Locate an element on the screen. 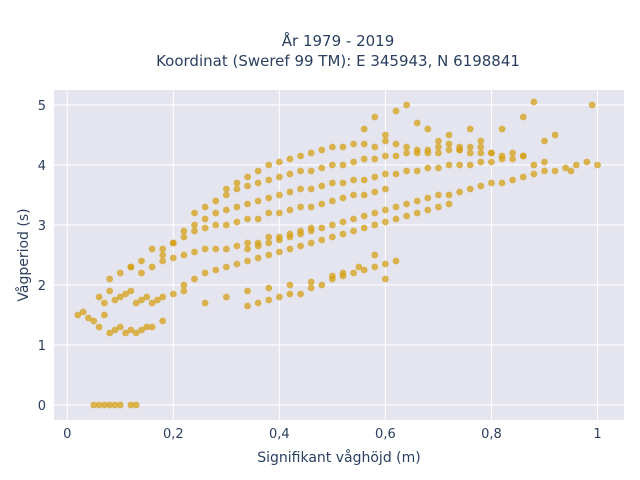  y-tick-label: 4 is located at coordinates (42, 166).